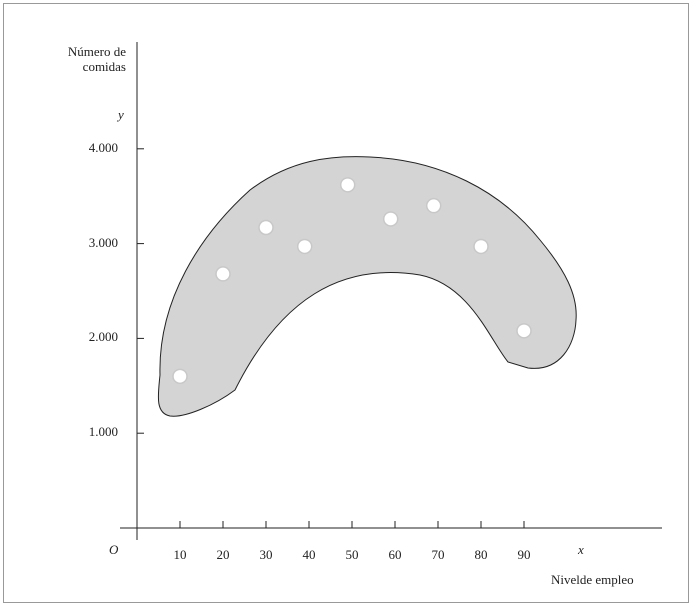 The image size is (694, 607). I want to click on y-tick-label: 3.000, so click(103, 242).